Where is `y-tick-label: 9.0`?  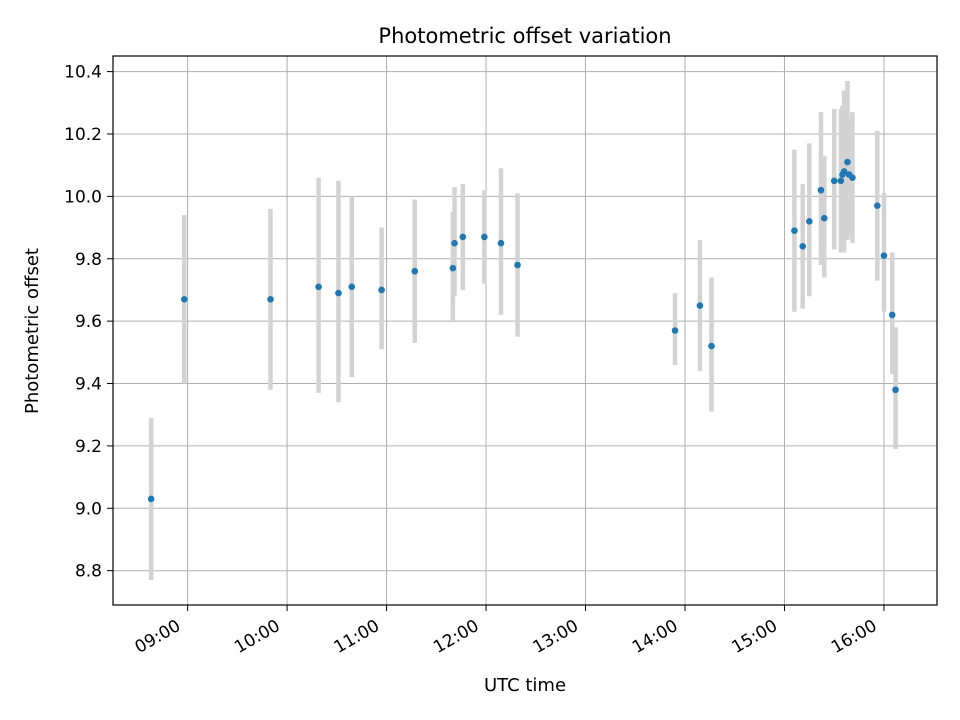 y-tick-label: 9.0 is located at coordinates (88, 509).